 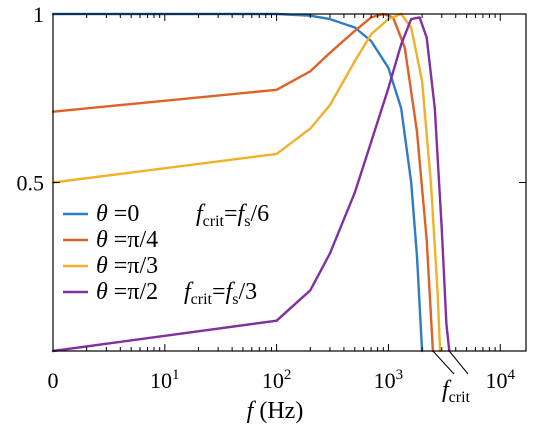 What do you see at coordinates (443, 362) in the screenshot?
I see `fcrit-leader-left` at bounding box center [443, 362].